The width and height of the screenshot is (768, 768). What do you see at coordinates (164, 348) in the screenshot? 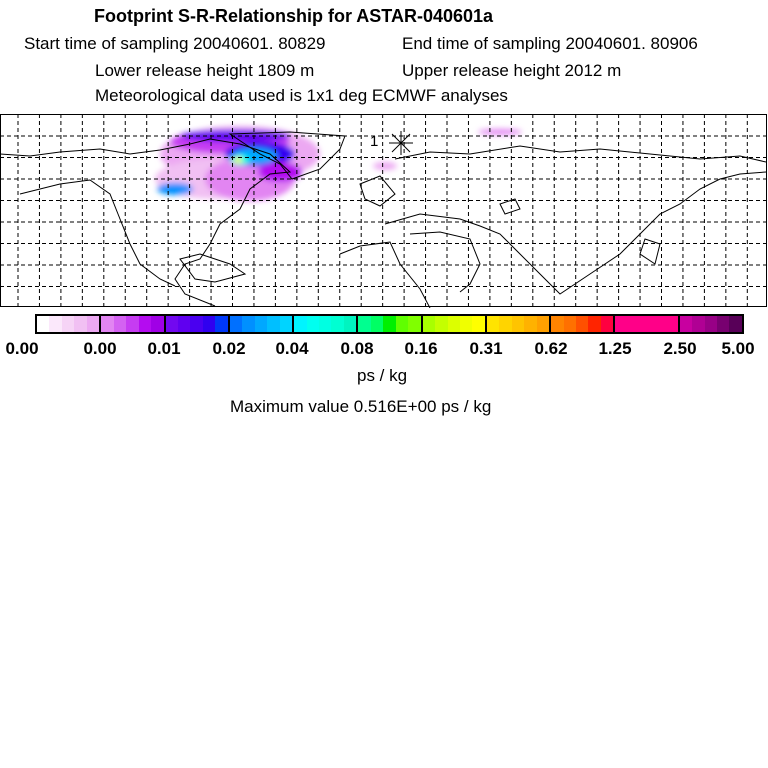
I see `colorbar-tick-label: 0.01` at bounding box center [164, 348].